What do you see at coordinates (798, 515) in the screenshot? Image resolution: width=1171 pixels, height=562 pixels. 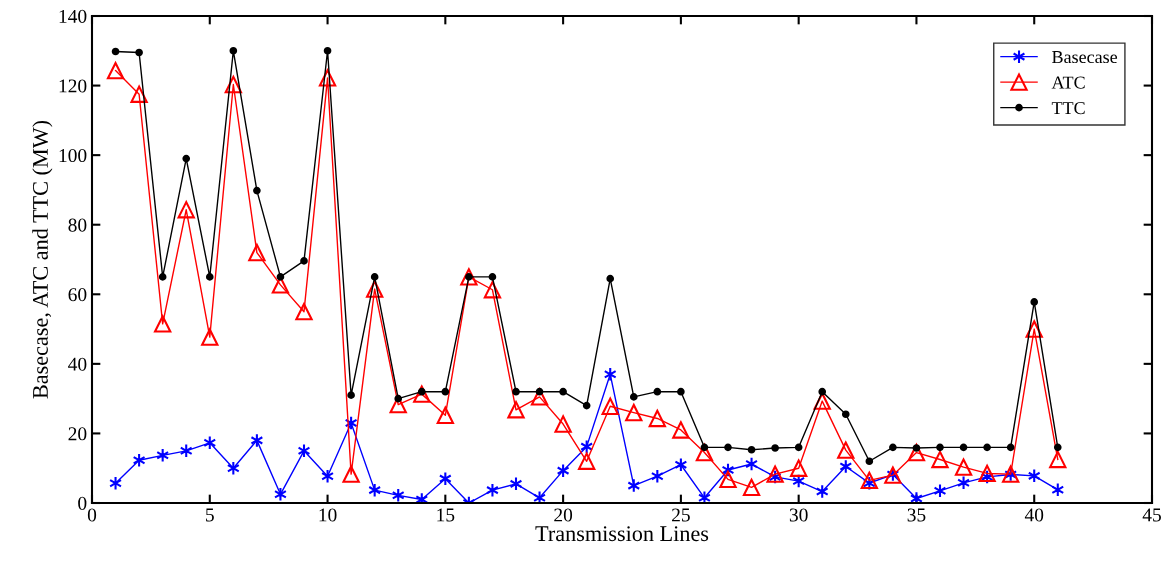 I see `x-tick-label: 30` at bounding box center [798, 515].